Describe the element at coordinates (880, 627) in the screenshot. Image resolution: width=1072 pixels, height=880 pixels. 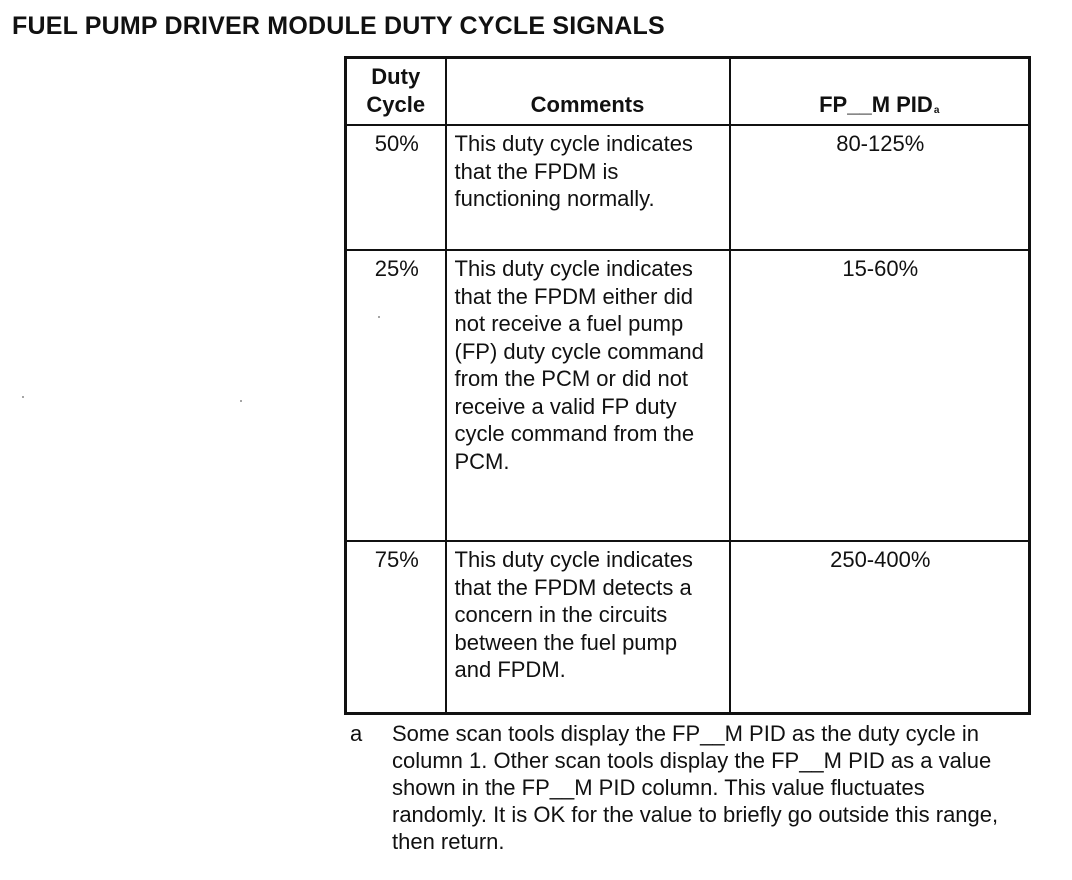
I see `pid-cell: 250-400%` at that location.